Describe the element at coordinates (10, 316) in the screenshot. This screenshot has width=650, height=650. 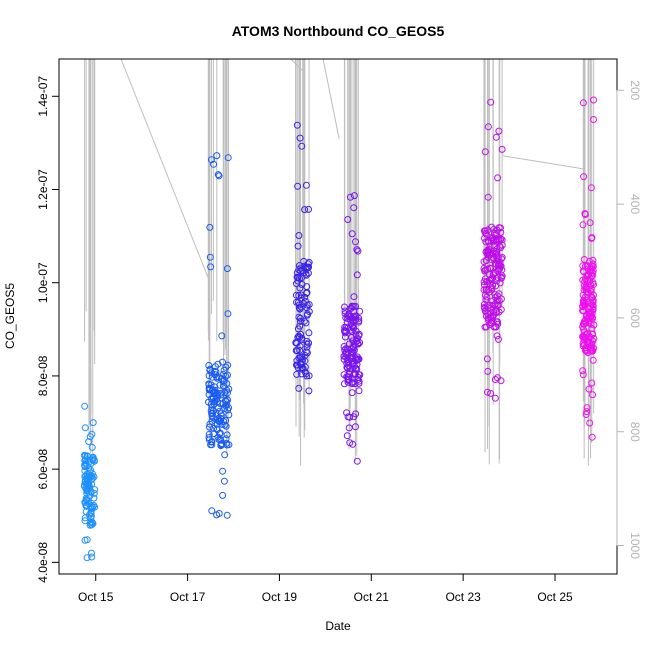
I see `y-axis-label: CO_GEOS5` at that location.